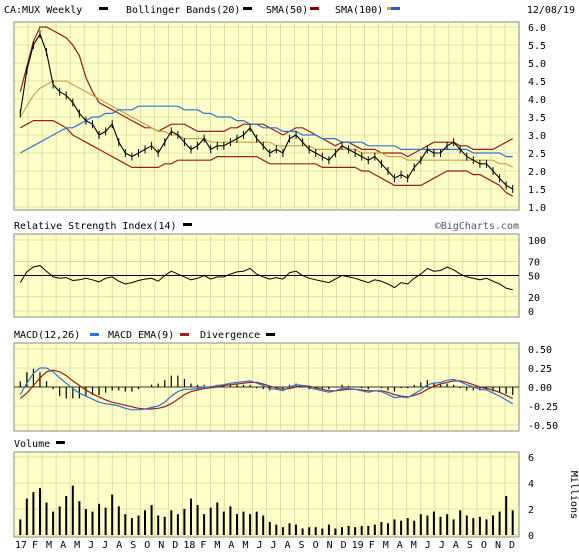  I want to click on chart-date: 12/08/19, so click(551, 10).